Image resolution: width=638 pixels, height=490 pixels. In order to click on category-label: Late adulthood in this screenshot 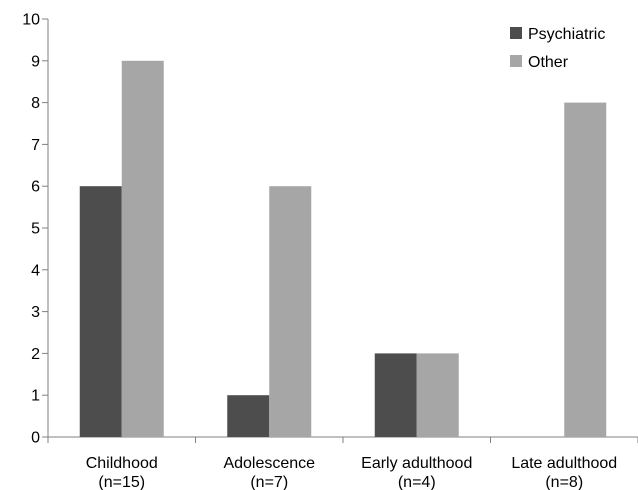, I will do `click(564, 463)`.